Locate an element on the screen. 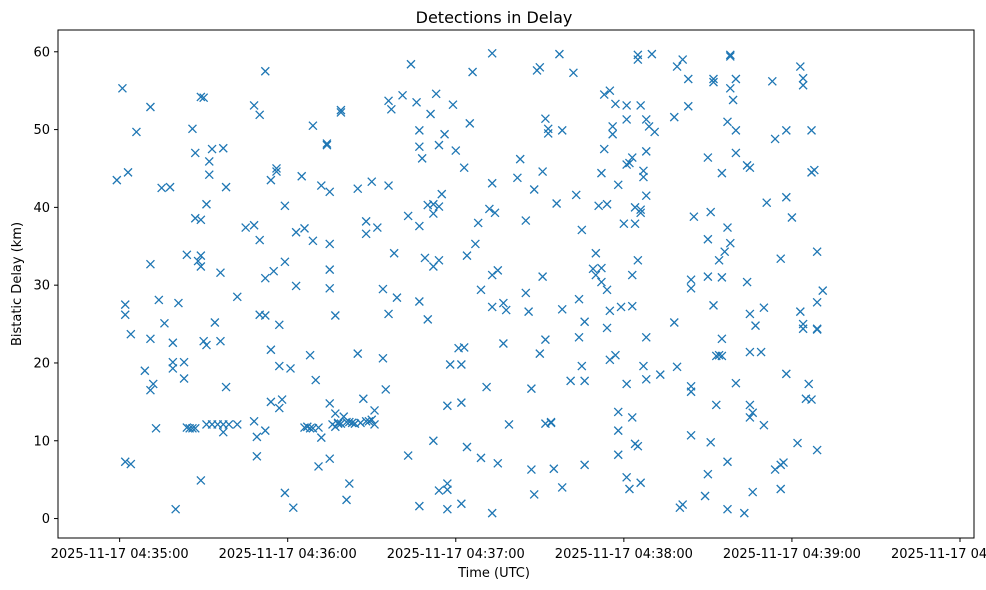  y-tick-label: 20 is located at coordinates (41, 363).